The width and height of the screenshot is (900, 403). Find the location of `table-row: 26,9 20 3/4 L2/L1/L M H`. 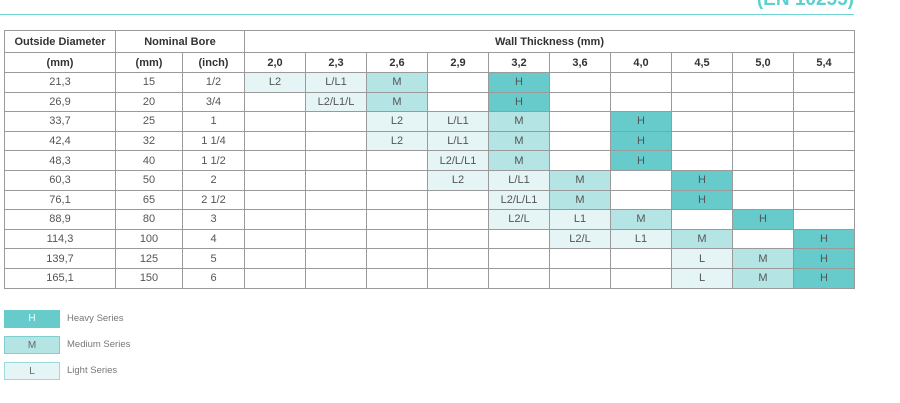

table-row: 26,9 20 3/4 L2/L1/L M H is located at coordinates (429, 102).